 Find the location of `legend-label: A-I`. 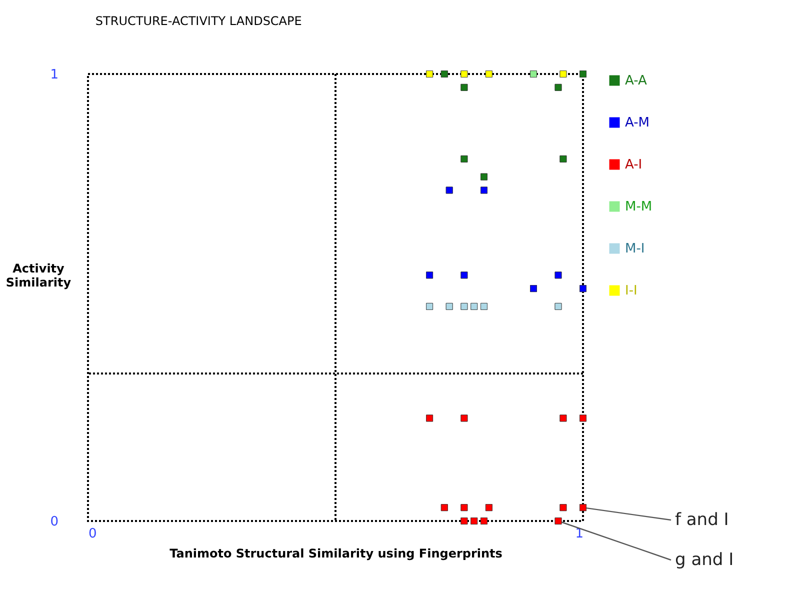

legend-label: A-I is located at coordinates (633, 165).